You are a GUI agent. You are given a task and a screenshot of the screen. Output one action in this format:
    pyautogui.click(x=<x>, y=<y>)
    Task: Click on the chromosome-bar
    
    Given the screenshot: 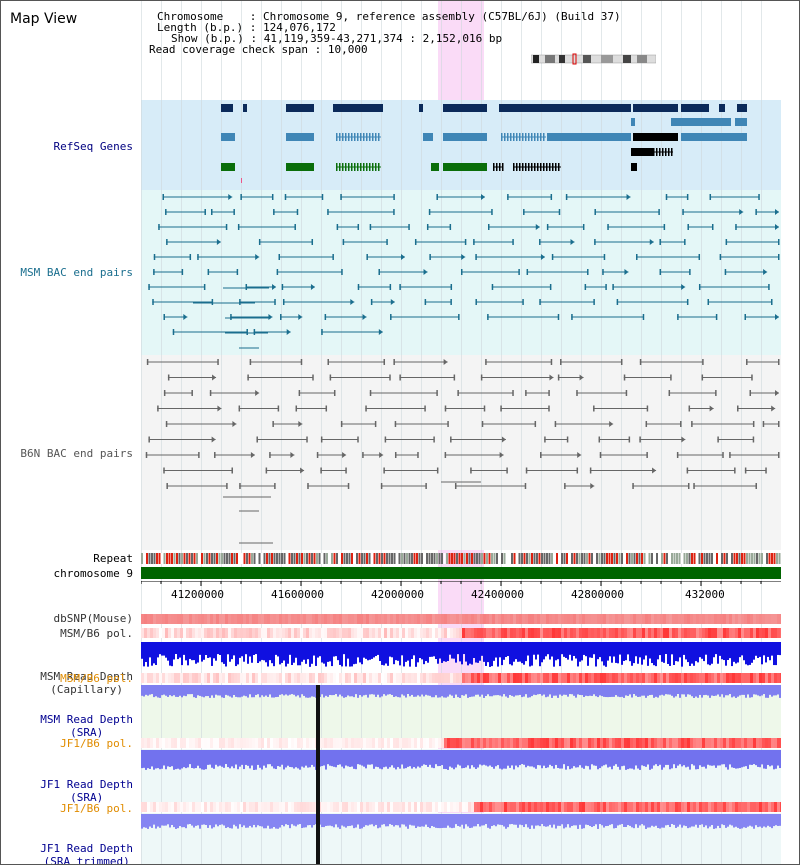 What is the action you would take?
    pyautogui.click(x=461, y=573)
    